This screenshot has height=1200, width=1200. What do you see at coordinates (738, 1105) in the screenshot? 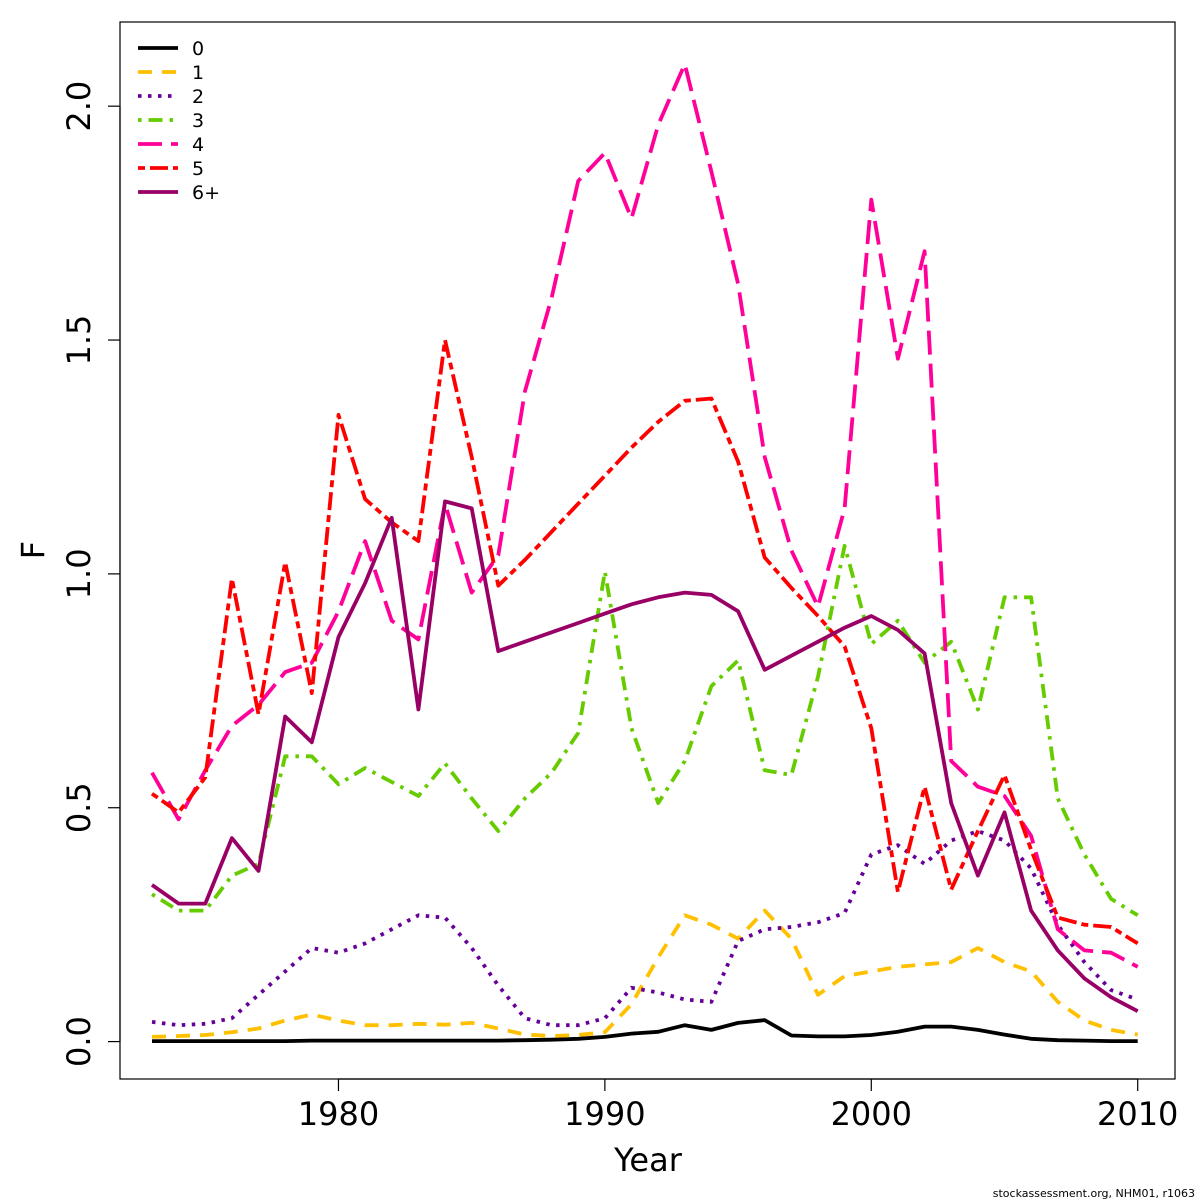
I see `x-axis: 1980 1990 2000 2010` at bounding box center [738, 1105].